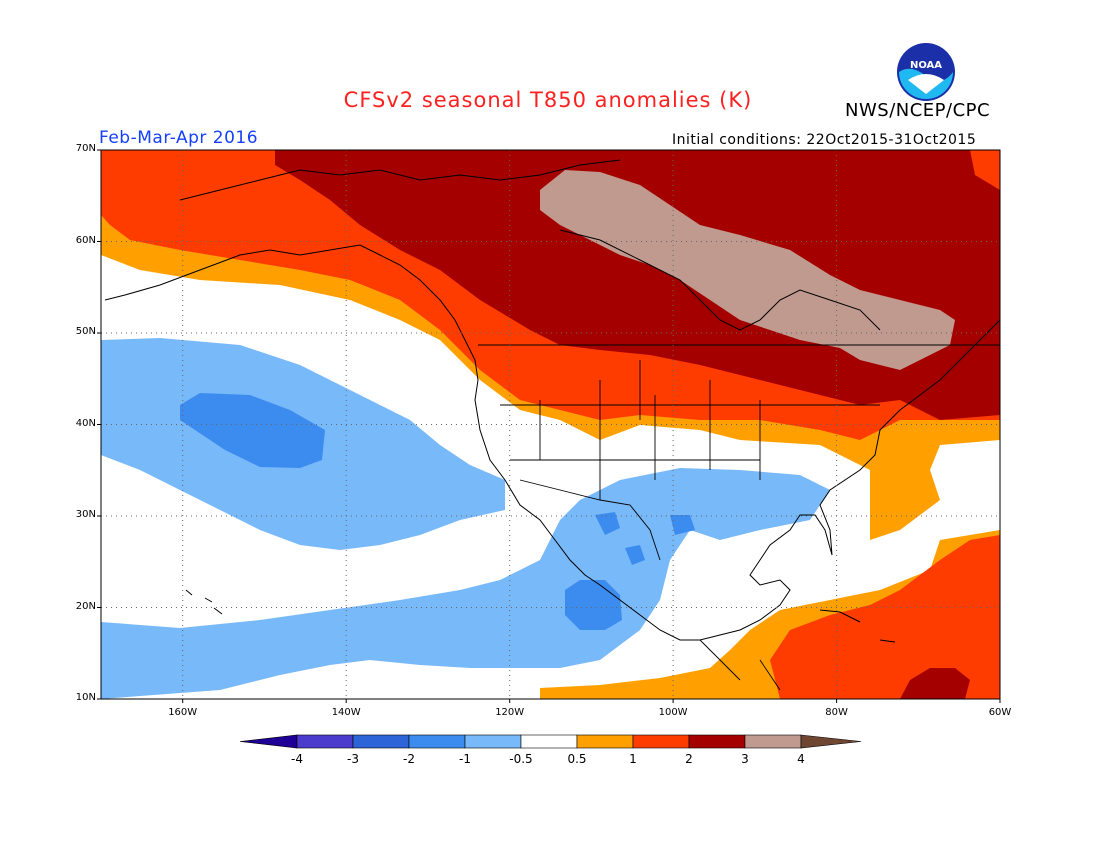 This screenshot has height=850, width=1100. I want to click on colorbar-tick-label: 3, so click(745, 759).